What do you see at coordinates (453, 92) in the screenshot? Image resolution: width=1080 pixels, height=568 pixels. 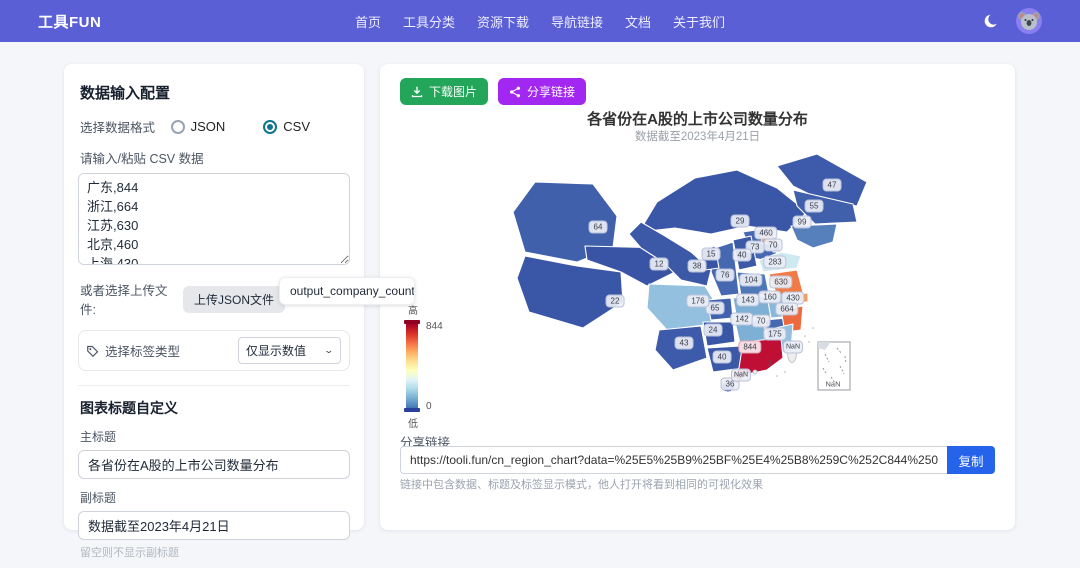 I see `download-image-label: 下载图片` at bounding box center [453, 92].